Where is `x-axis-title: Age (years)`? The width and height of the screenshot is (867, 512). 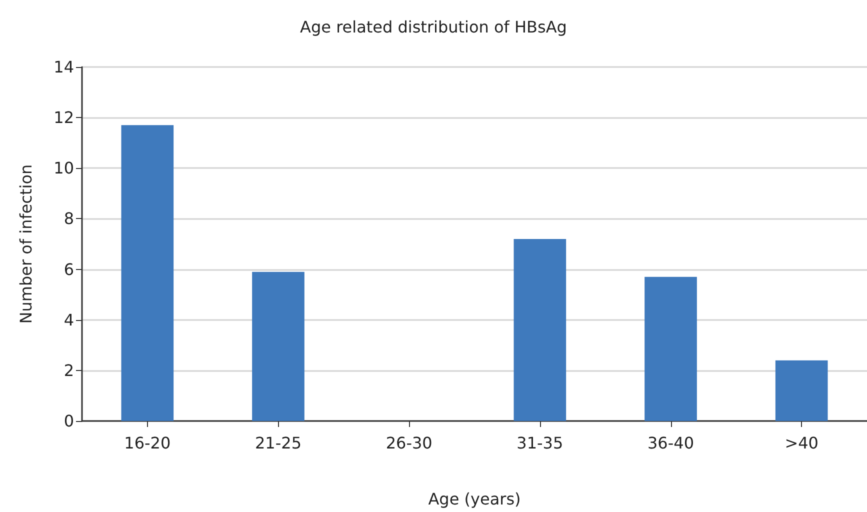
x-axis-title: Age (years) is located at coordinates (474, 499).